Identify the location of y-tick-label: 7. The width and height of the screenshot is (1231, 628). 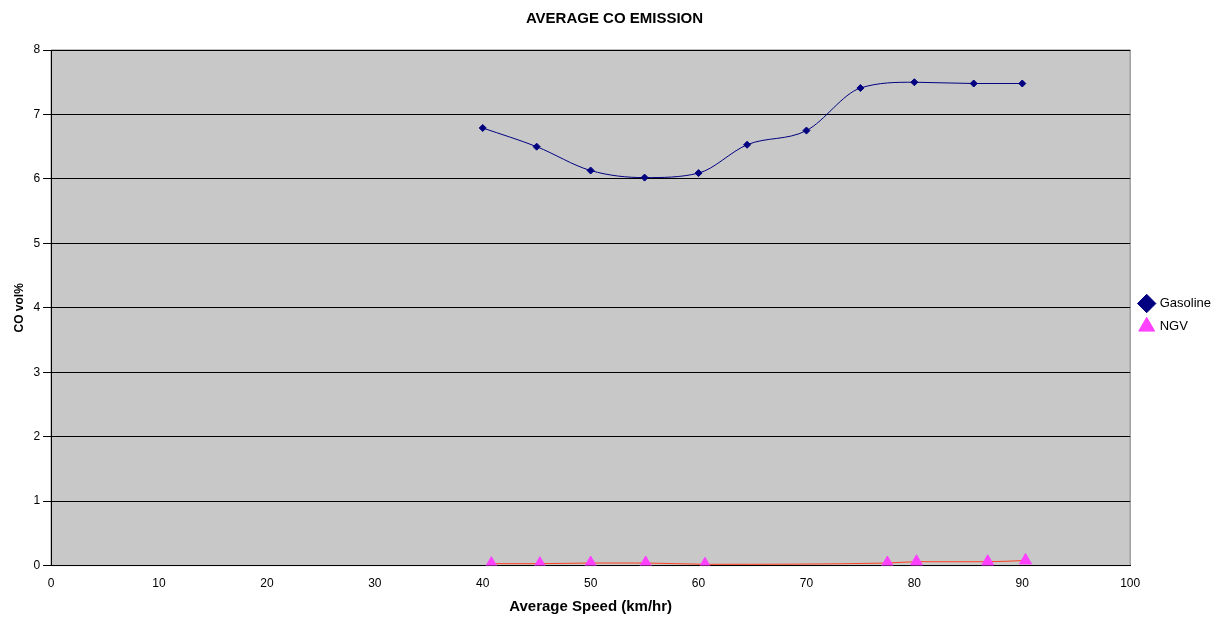
(37, 113).